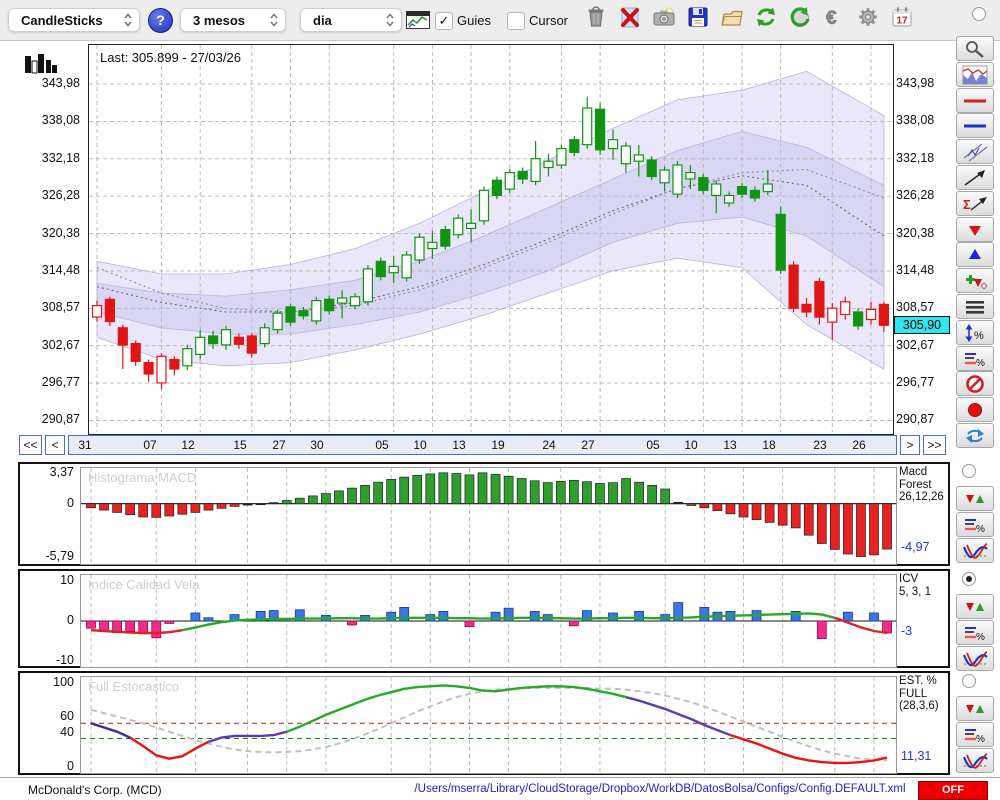 The height and width of the screenshot is (800, 1000). What do you see at coordinates (666, 19) in the screenshot?
I see `snapshot-icon` at bounding box center [666, 19].